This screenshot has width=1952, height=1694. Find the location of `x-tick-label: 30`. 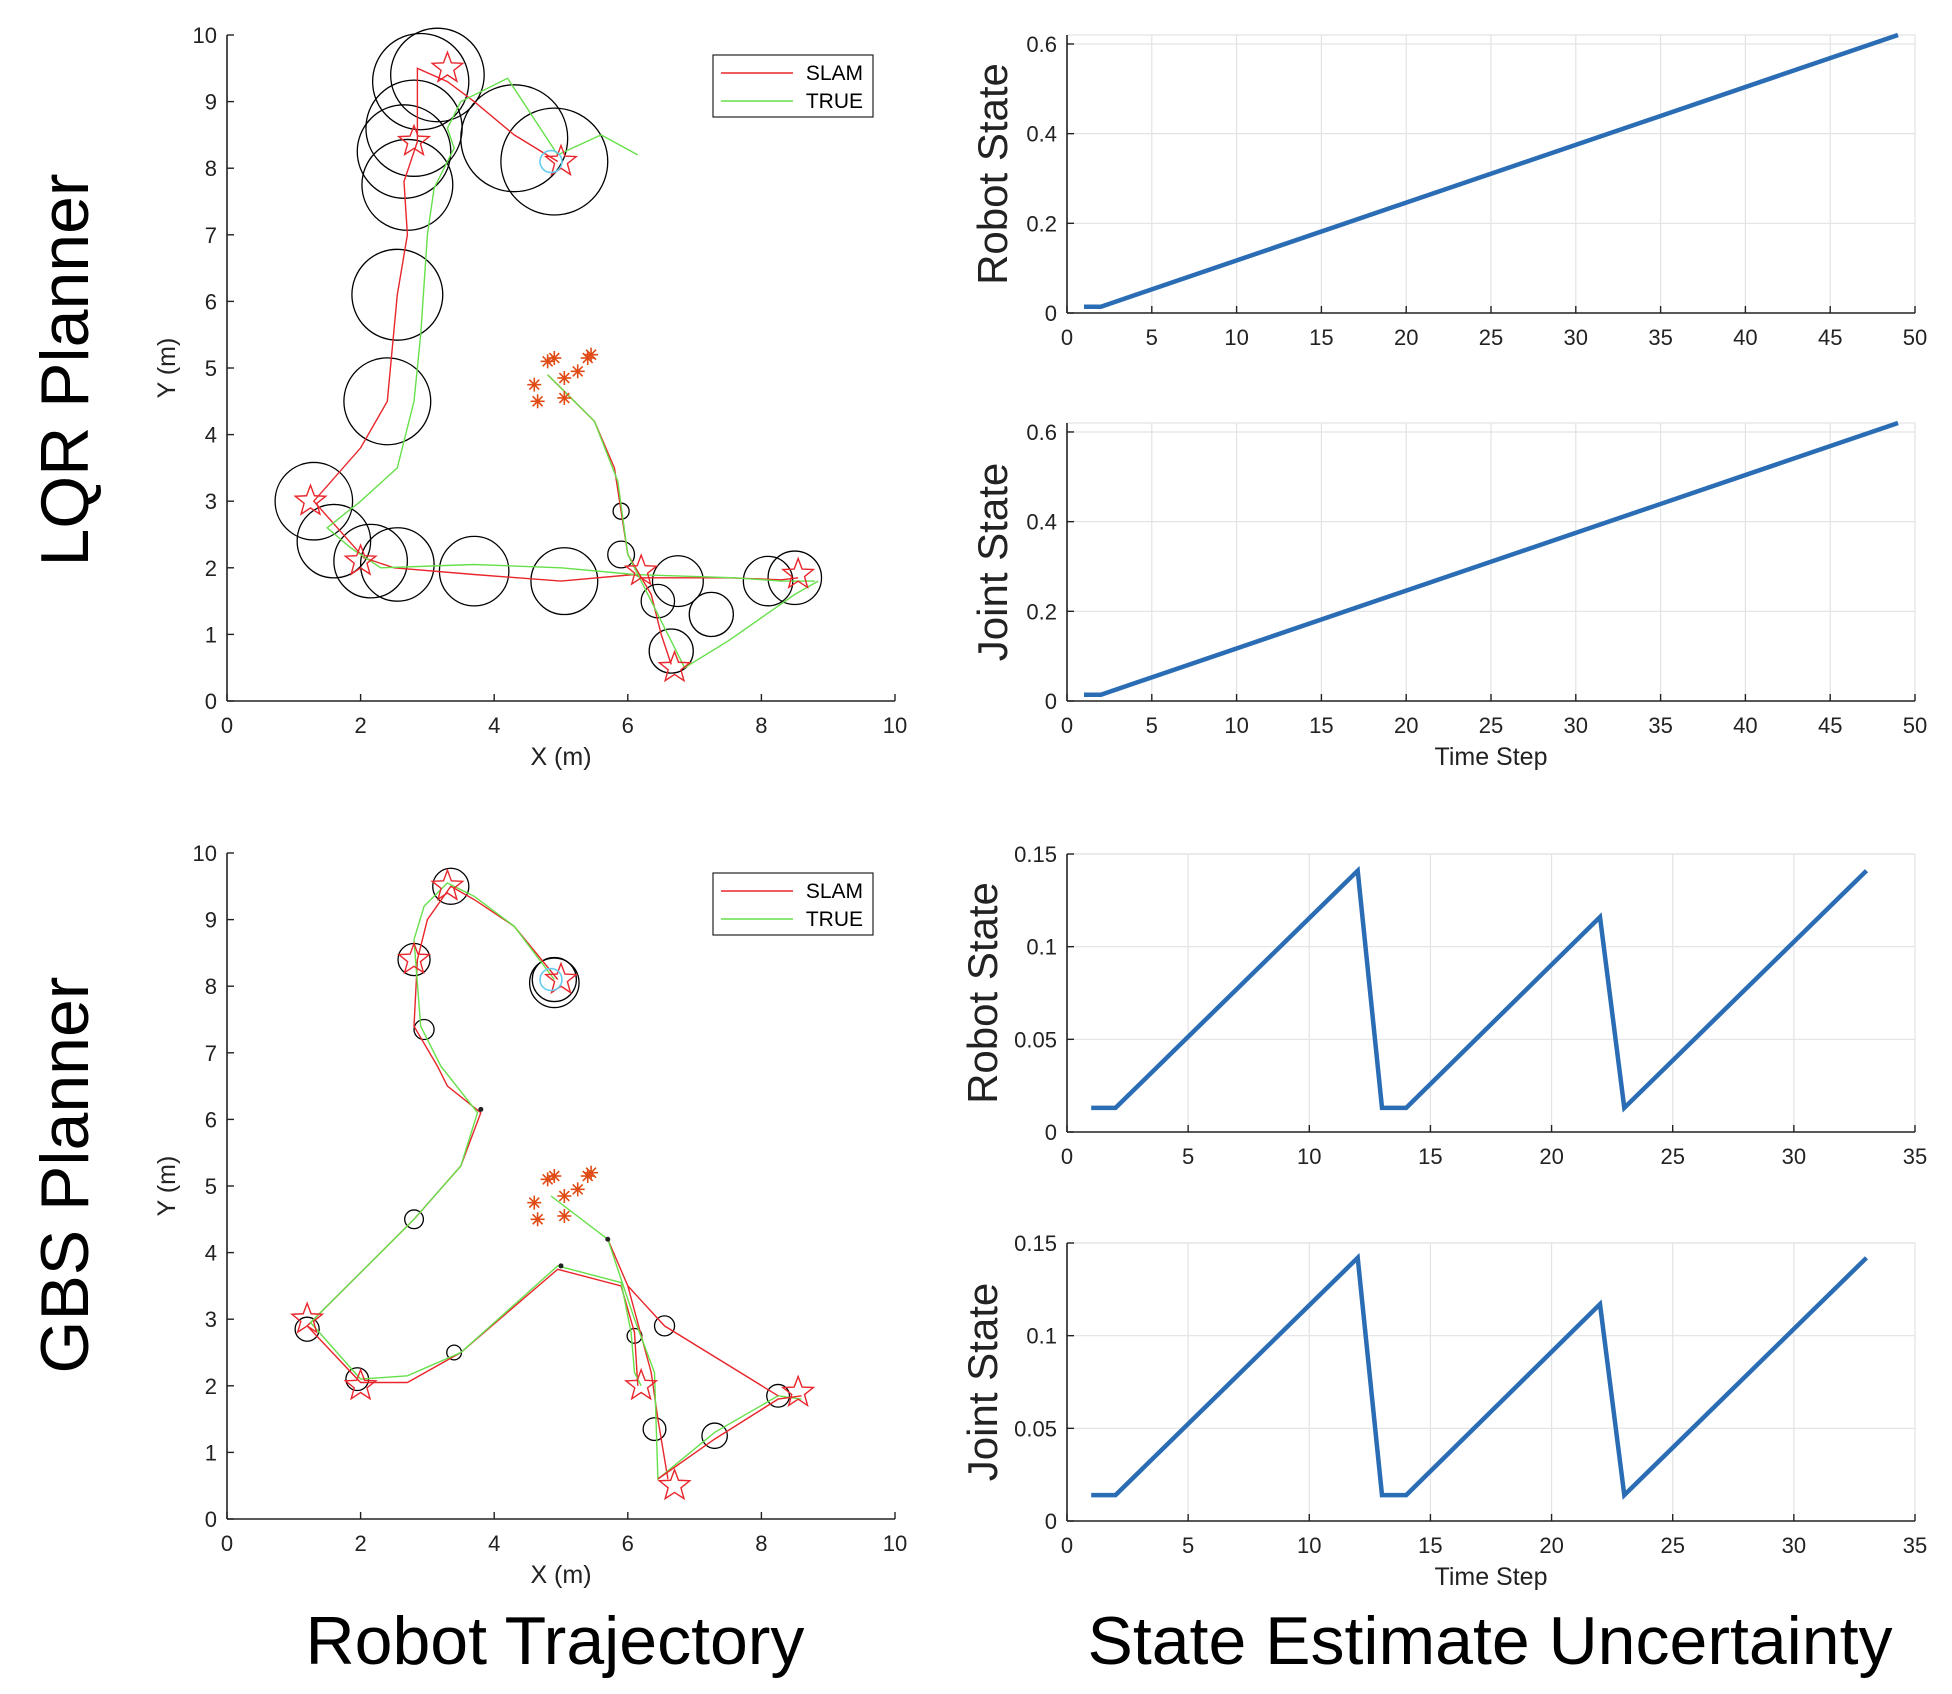

x-tick-label: 30 is located at coordinates (1794, 1156).